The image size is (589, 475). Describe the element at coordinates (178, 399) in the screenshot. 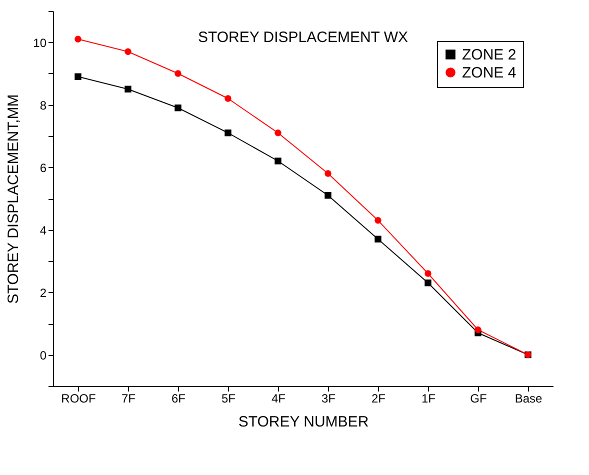

I see `x-tick-label: 6F` at that location.